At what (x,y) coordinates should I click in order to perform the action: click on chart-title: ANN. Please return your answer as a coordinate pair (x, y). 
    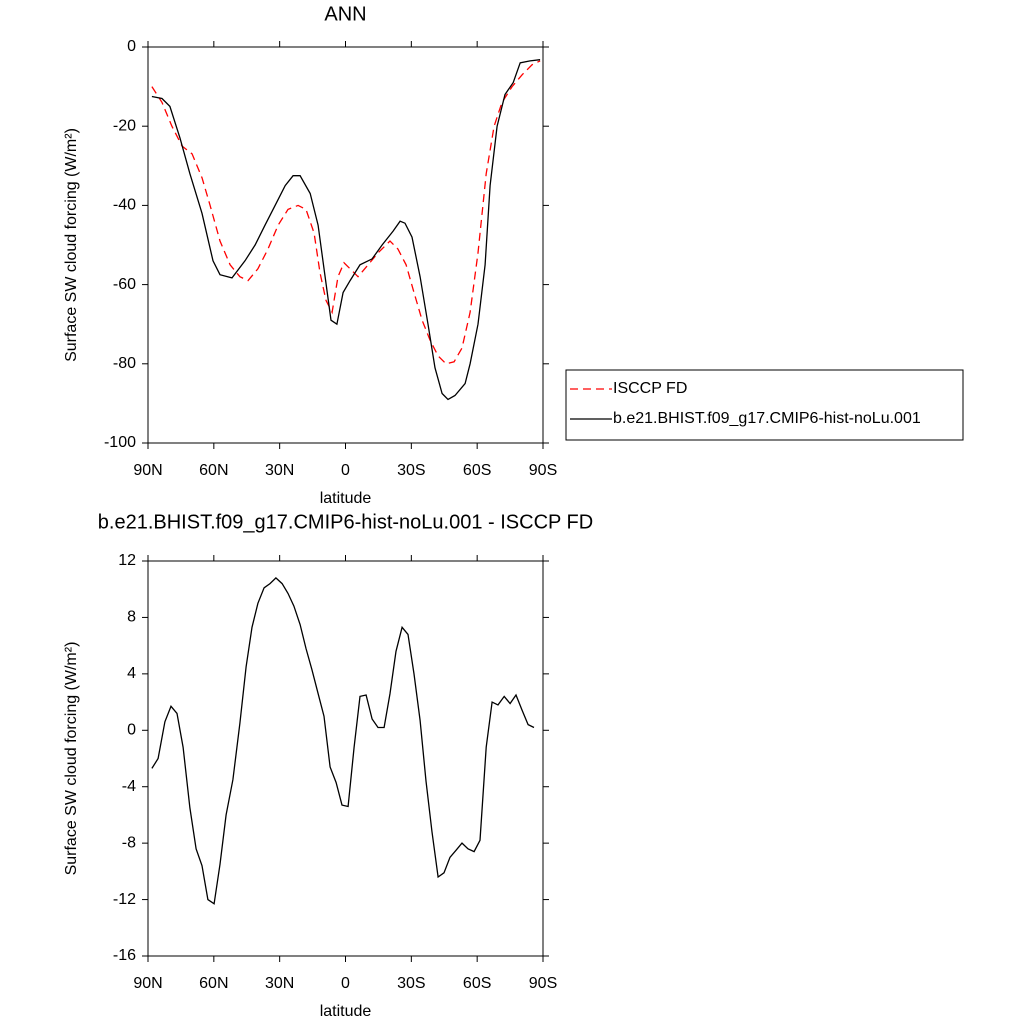
    Looking at the image, I should click on (345, 14).